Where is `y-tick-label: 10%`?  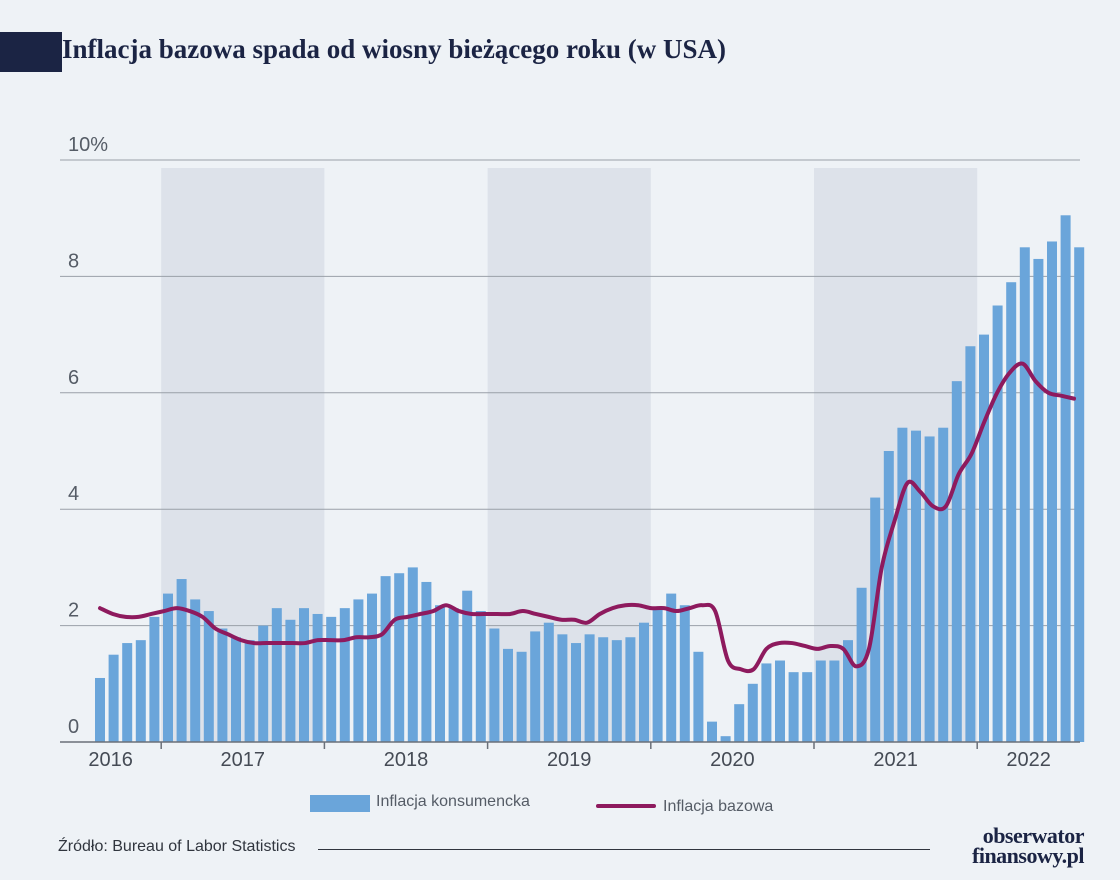 y-tick-label: 10% is located at coordinates (88, 145).